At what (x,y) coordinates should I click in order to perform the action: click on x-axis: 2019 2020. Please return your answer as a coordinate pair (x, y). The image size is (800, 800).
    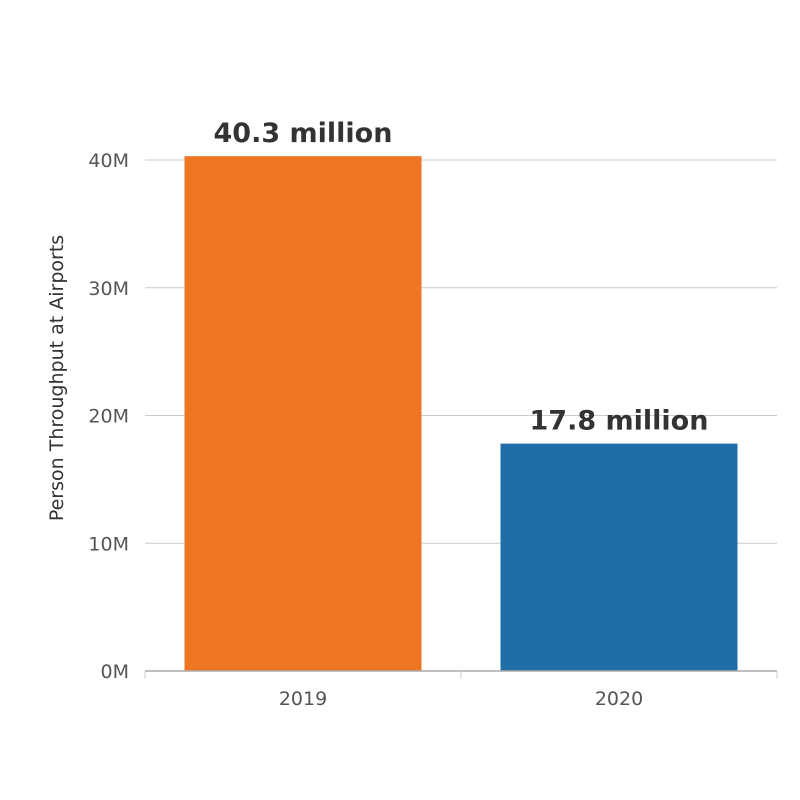
    Looking at the image, I should click on (461, 690).